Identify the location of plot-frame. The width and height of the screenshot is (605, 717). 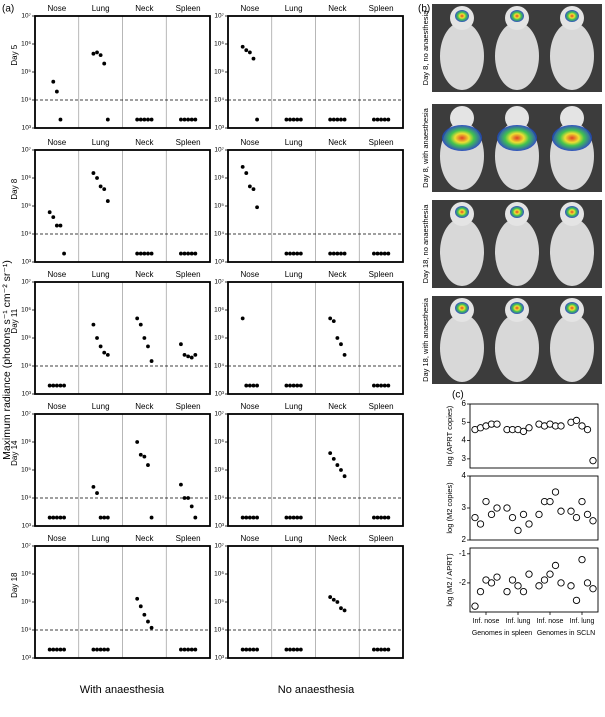
(534, 580).